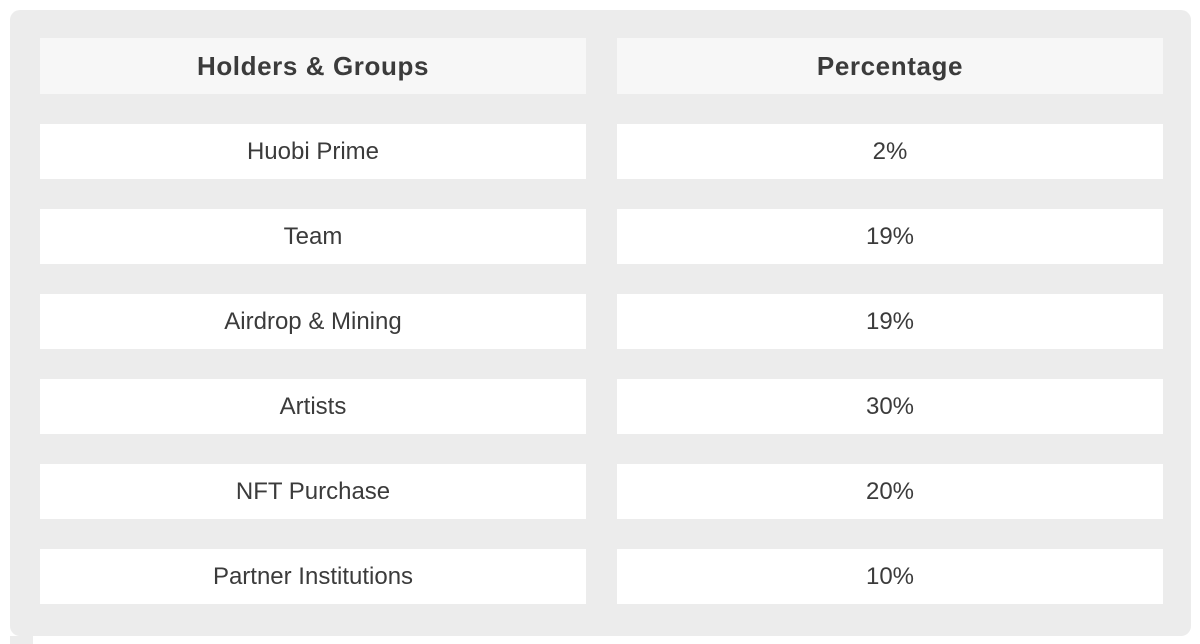 The image size is (1200, 644). What do you see at coordinates (313, 151) in the screenshot?
I see `table-cell-holder: Huobi Prime` at bounding box center [313, 151].